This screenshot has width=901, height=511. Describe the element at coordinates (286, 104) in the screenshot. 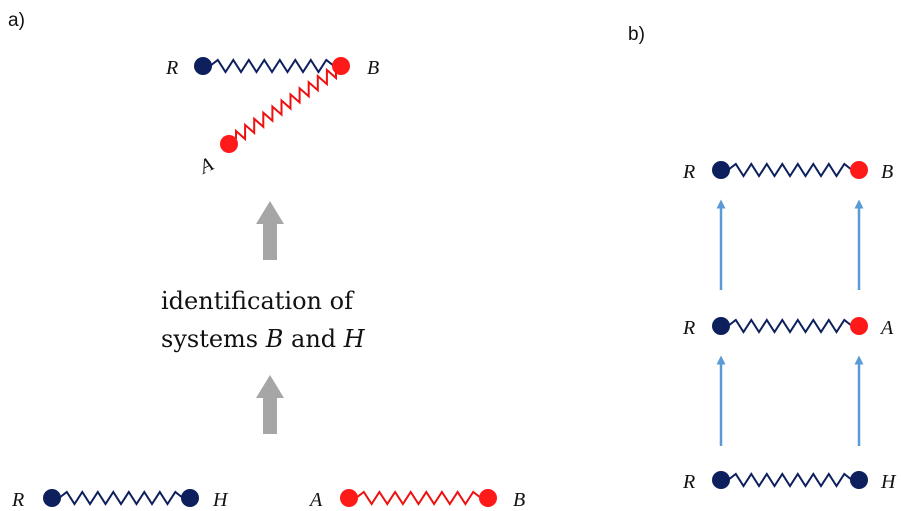

I see `zigzag-a-b` at that location.